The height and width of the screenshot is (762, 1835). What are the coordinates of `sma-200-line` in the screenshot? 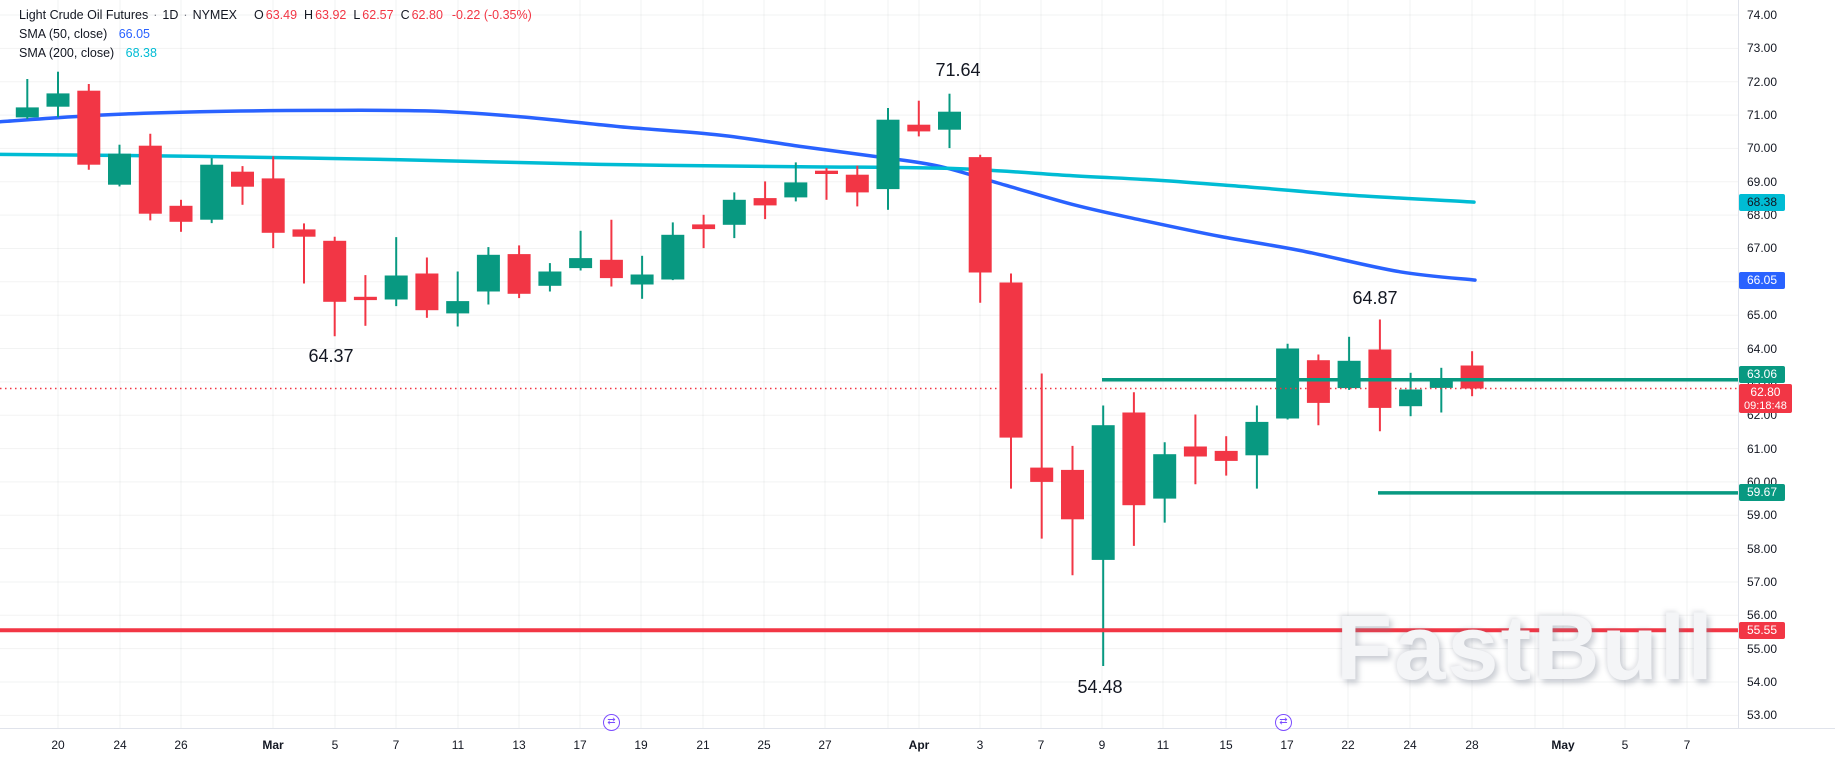 It's located at (738, 178).